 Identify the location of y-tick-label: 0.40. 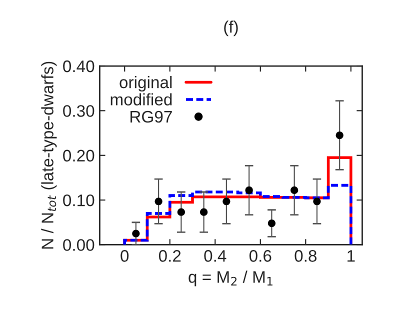
(78, 66).